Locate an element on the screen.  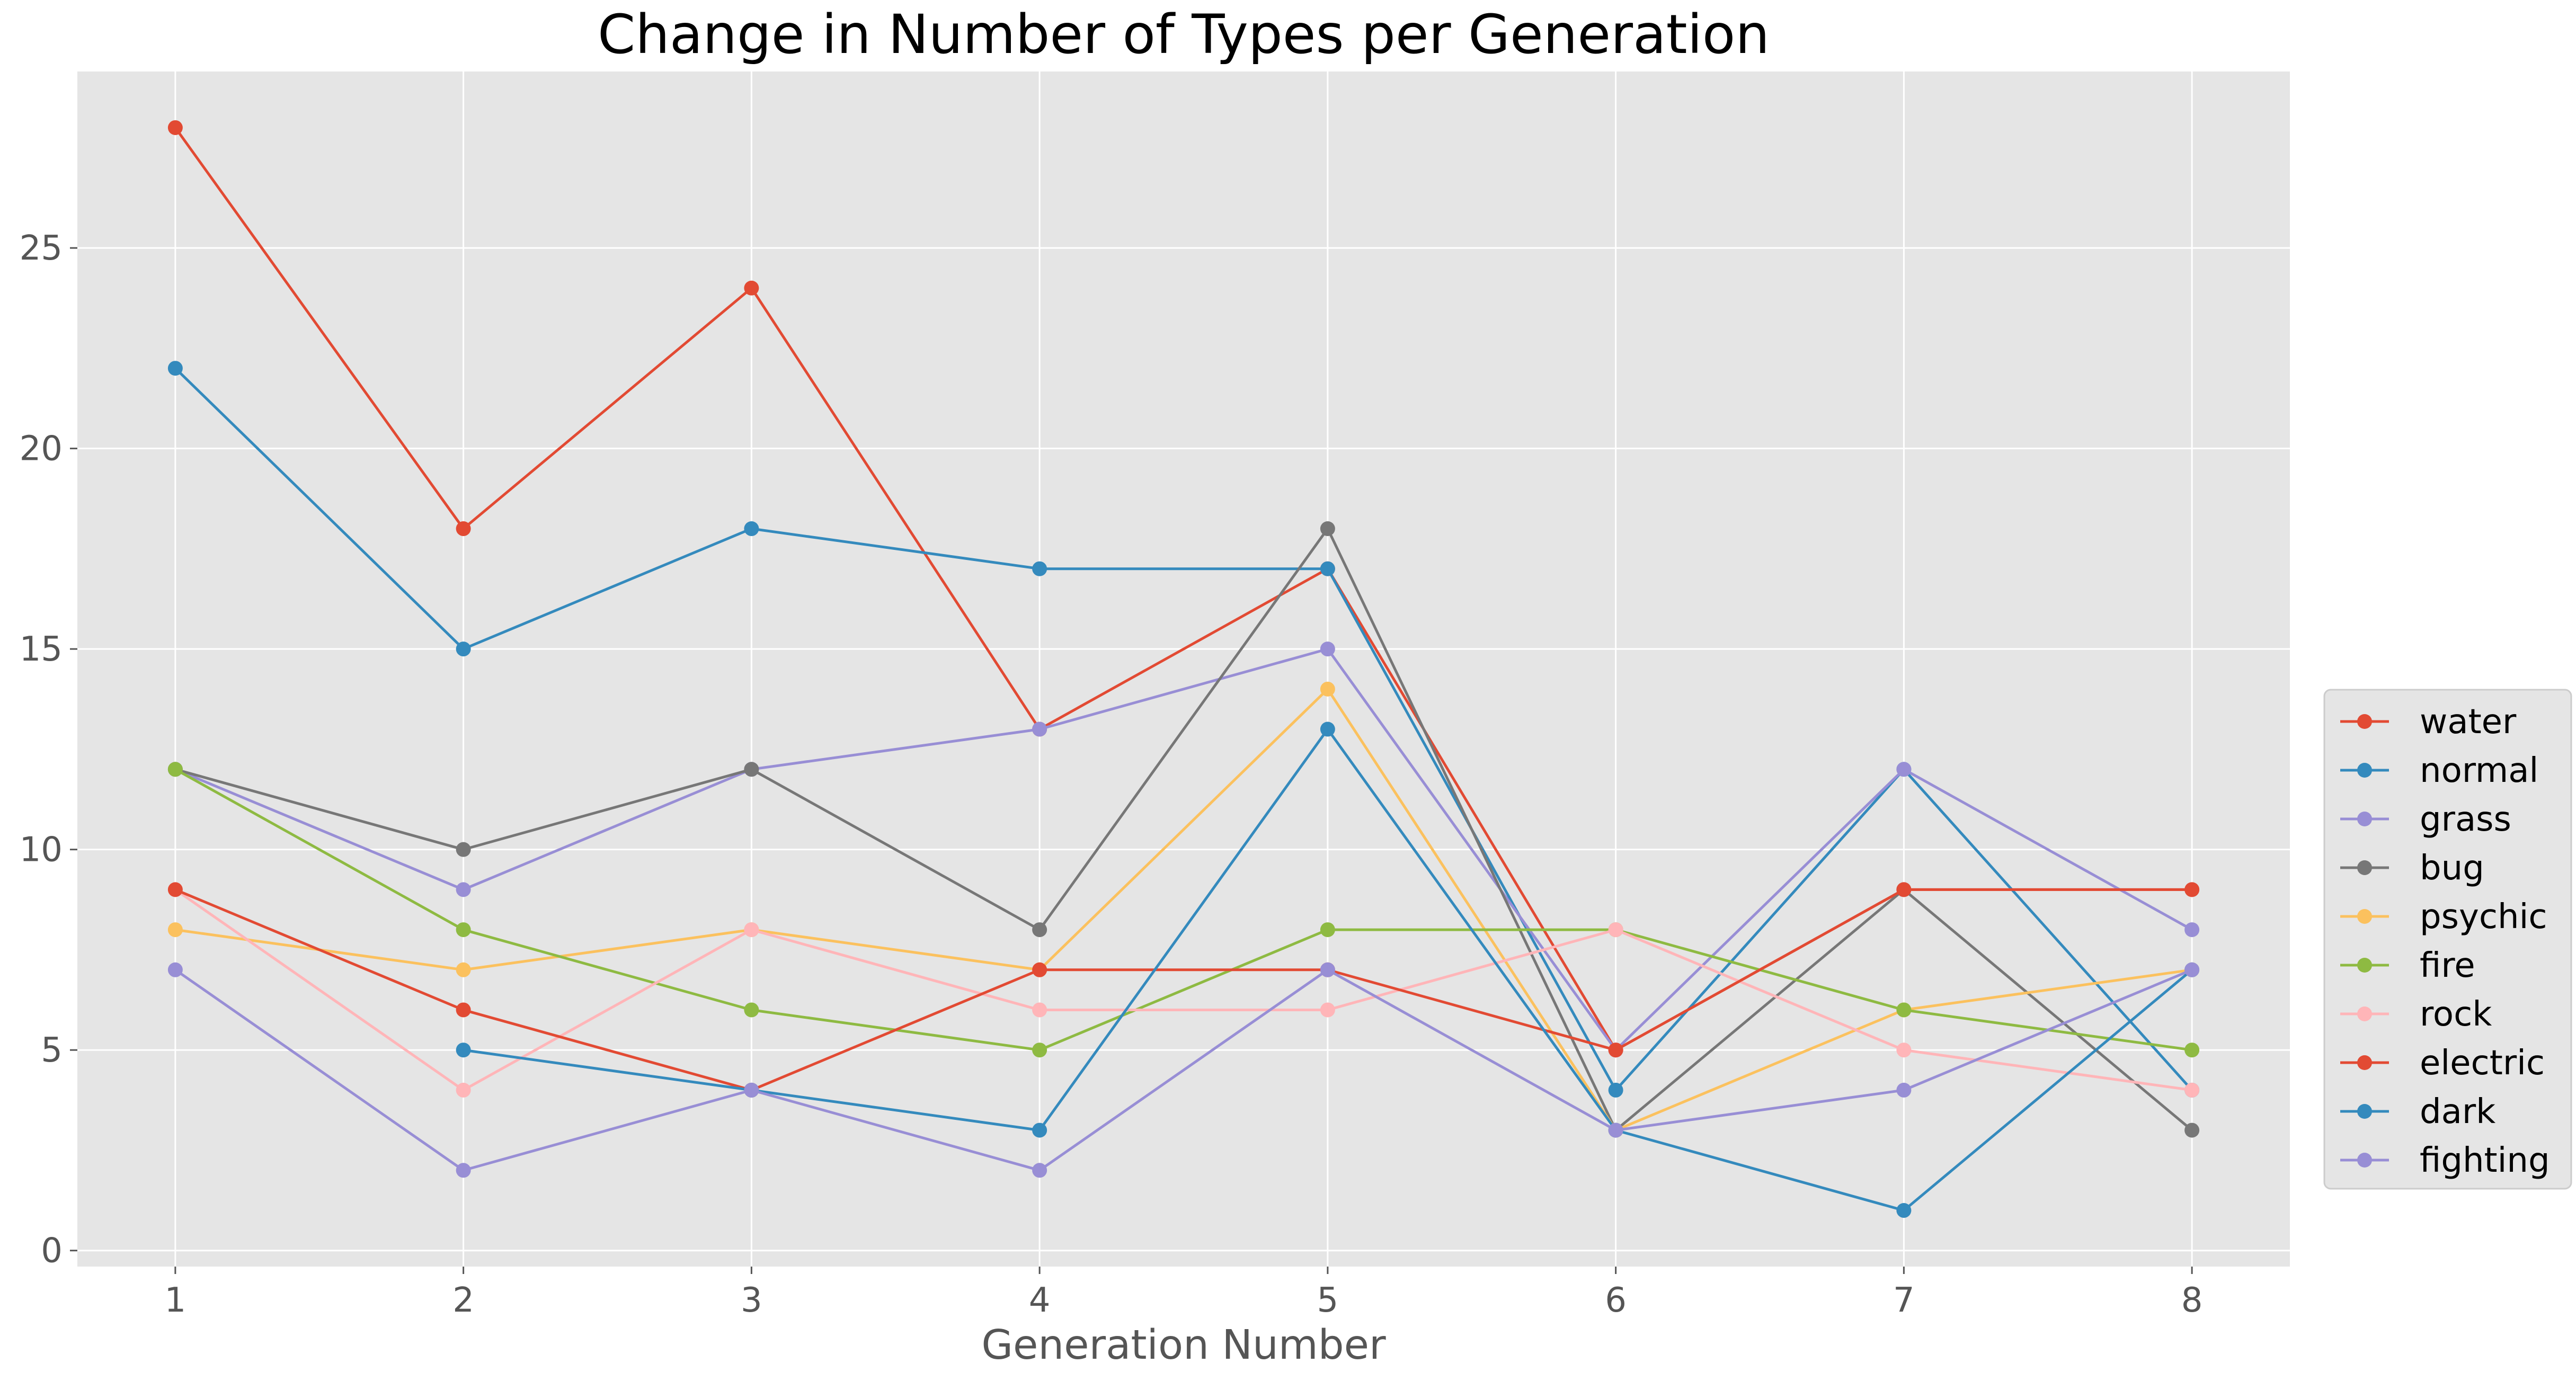
legend-item-water: water is located at coordinates (2429, 722).